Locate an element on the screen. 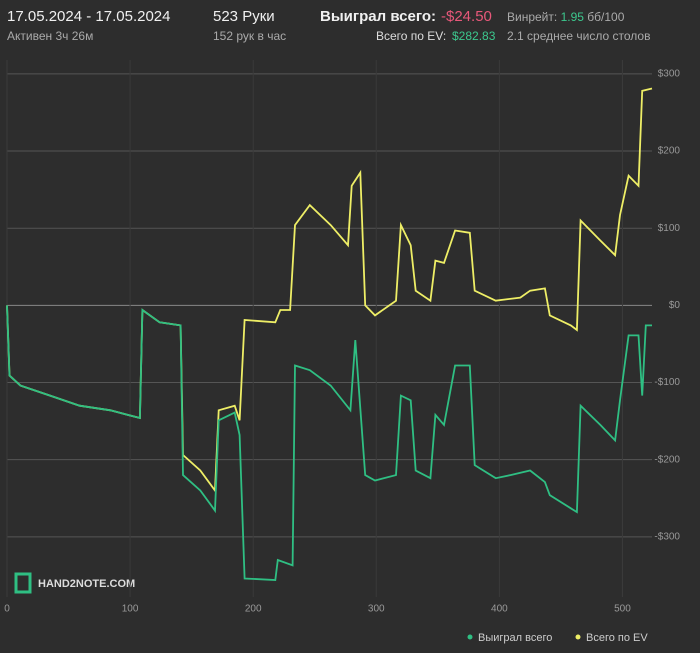  y-tick-label: -$200 is located at coordinates (667, 459).